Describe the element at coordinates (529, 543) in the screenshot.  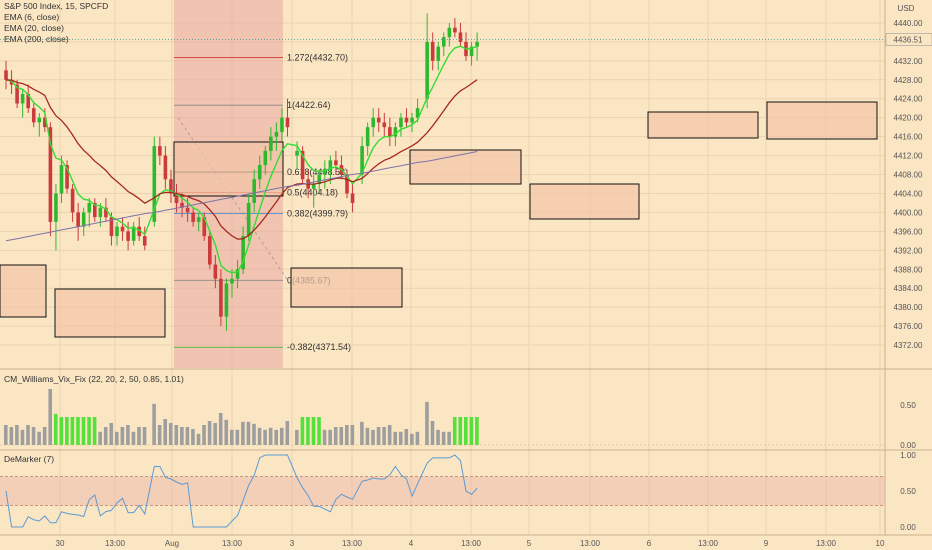
I see `time-tick-label: 5` at that location.